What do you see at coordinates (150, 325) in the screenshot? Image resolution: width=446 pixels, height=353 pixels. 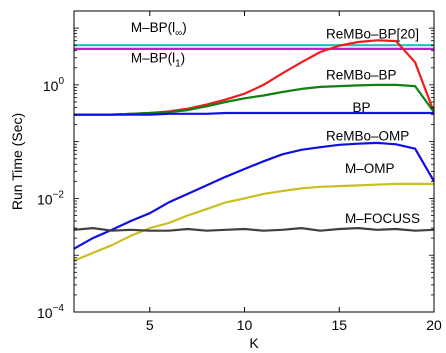 I see `x-tick-label: 5` at bounding box center [150, 325].